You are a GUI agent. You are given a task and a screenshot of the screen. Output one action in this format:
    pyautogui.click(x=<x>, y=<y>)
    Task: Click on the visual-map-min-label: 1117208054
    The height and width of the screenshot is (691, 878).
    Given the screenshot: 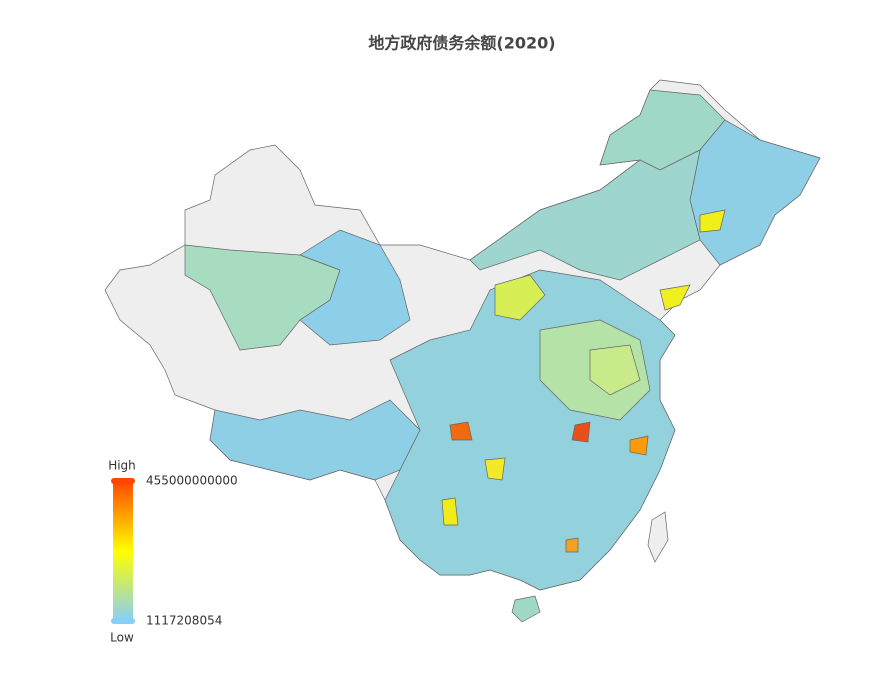 What is the action you would take?
    pyautogui.click(x=184, y=621)
    